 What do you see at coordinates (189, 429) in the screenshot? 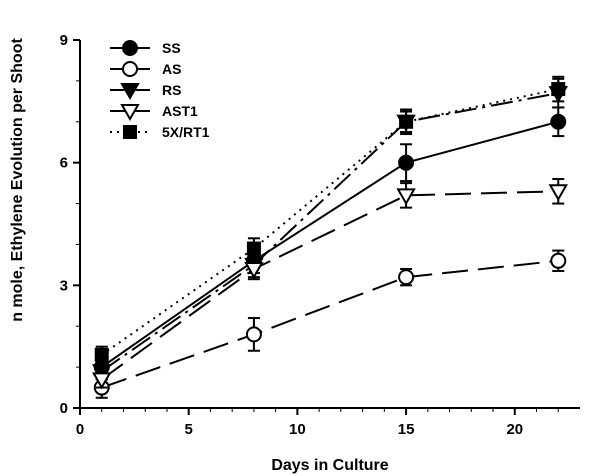
I see `x-tick-label: 5` at bounding box center [189, 429].